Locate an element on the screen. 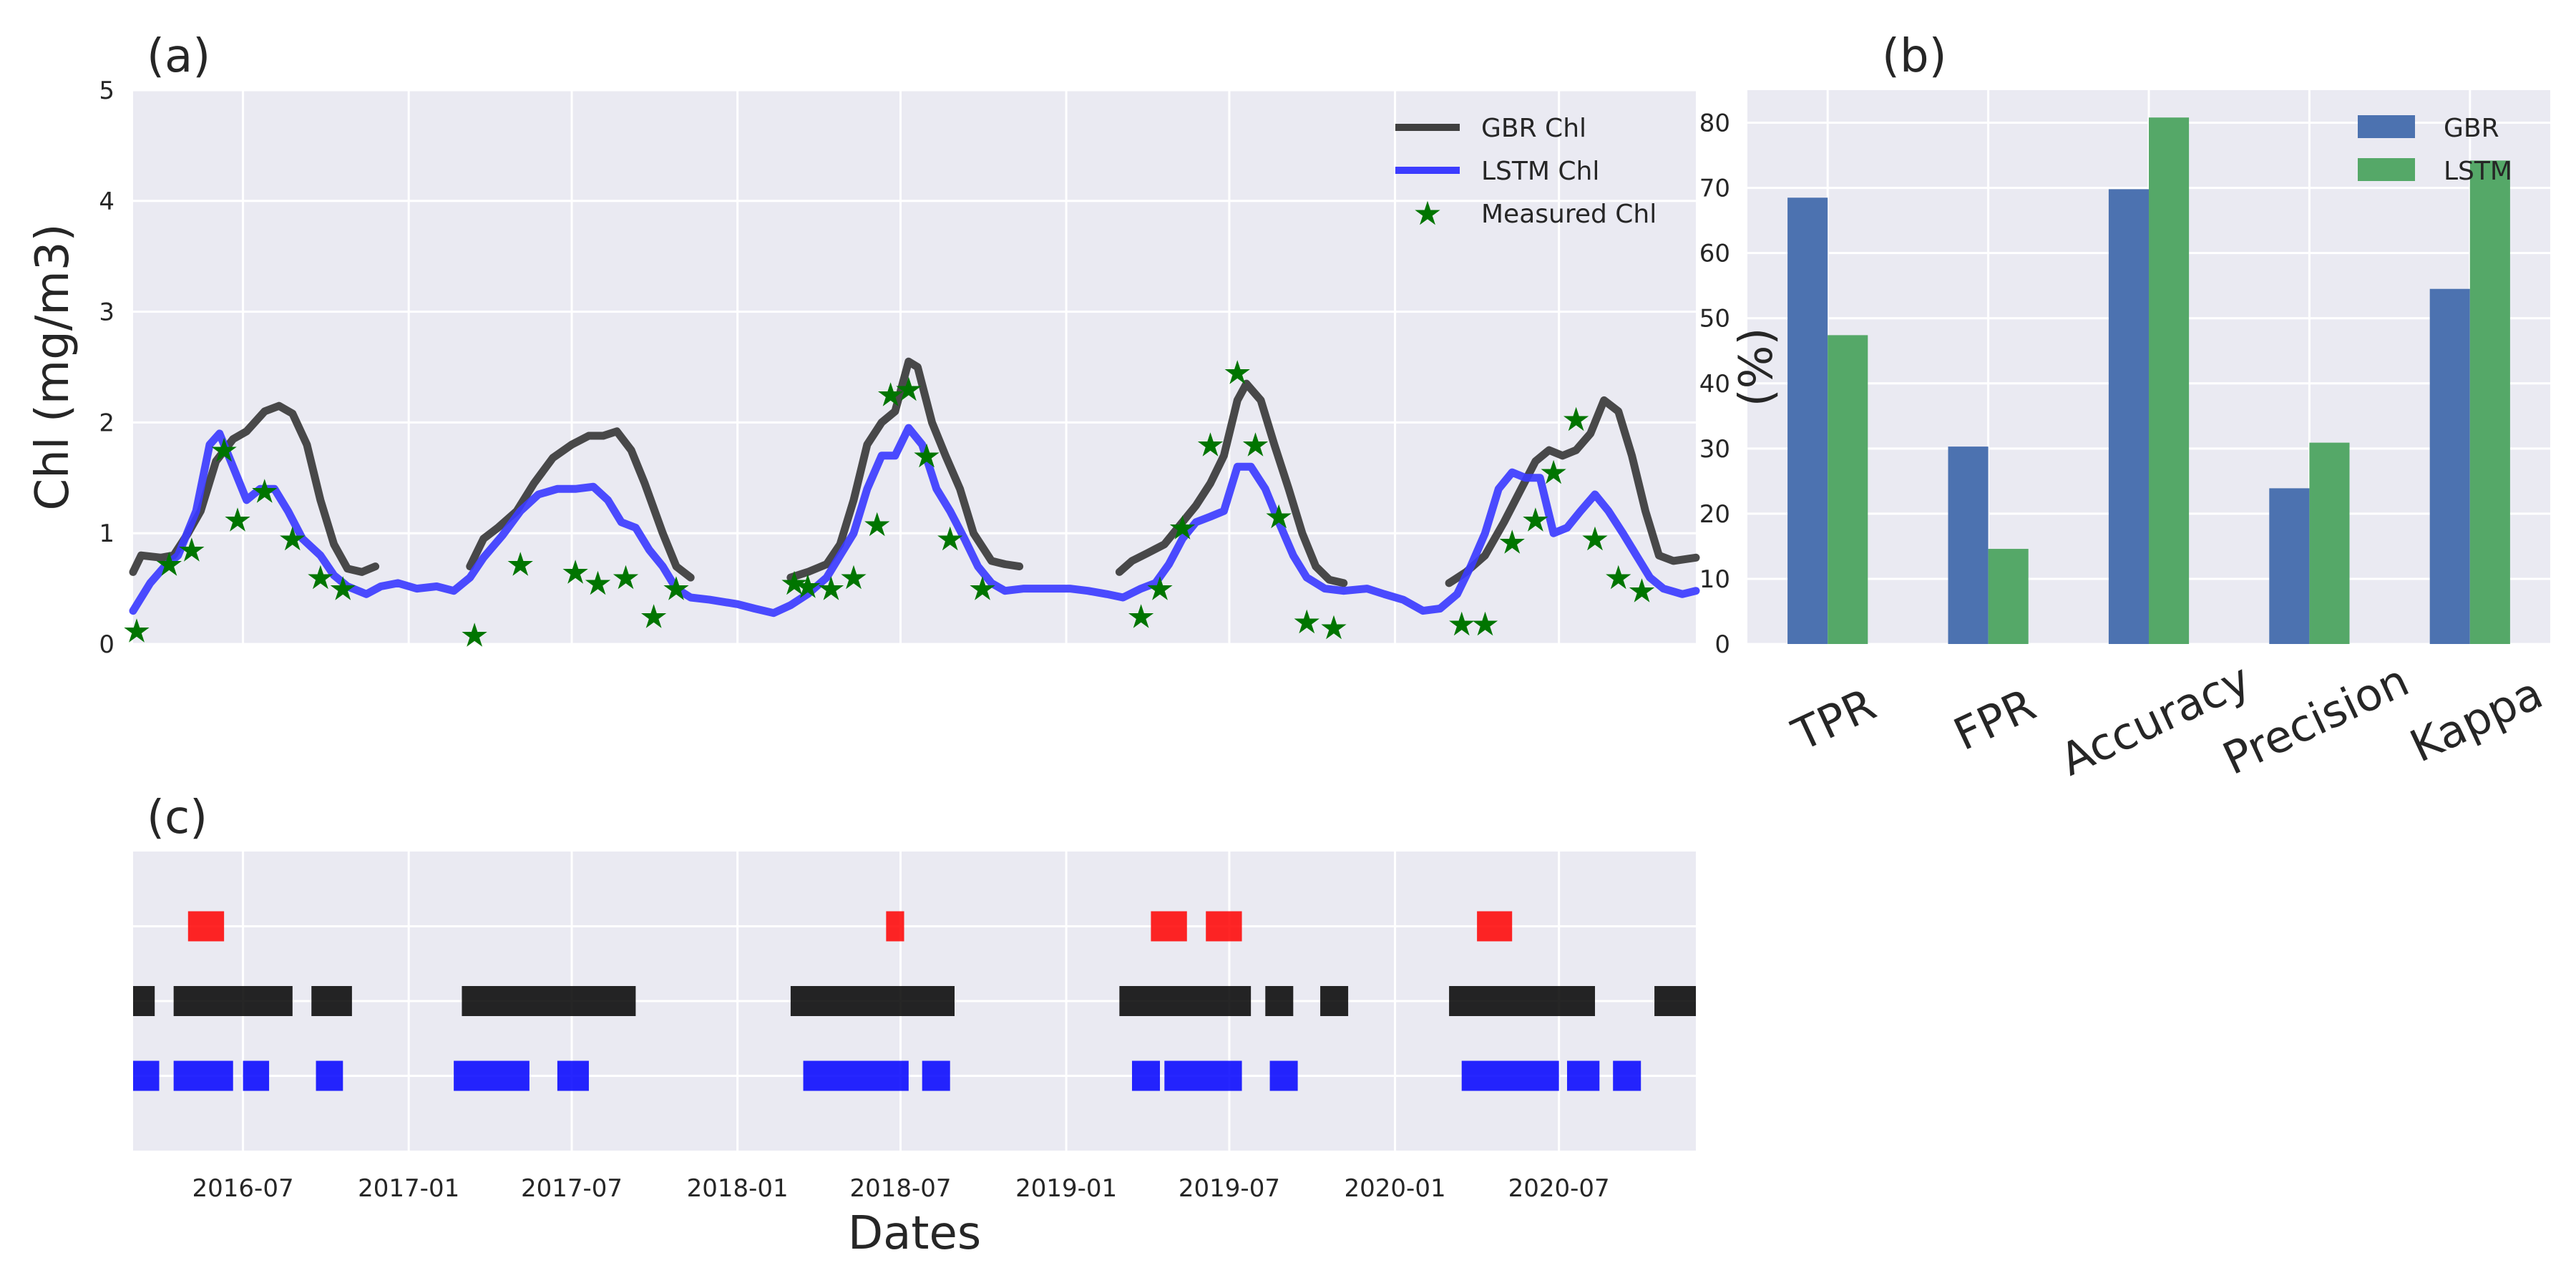 This screenshot has height=1288, width=2576. bar-gbr-kappa is located at coordinates (2449, 466).